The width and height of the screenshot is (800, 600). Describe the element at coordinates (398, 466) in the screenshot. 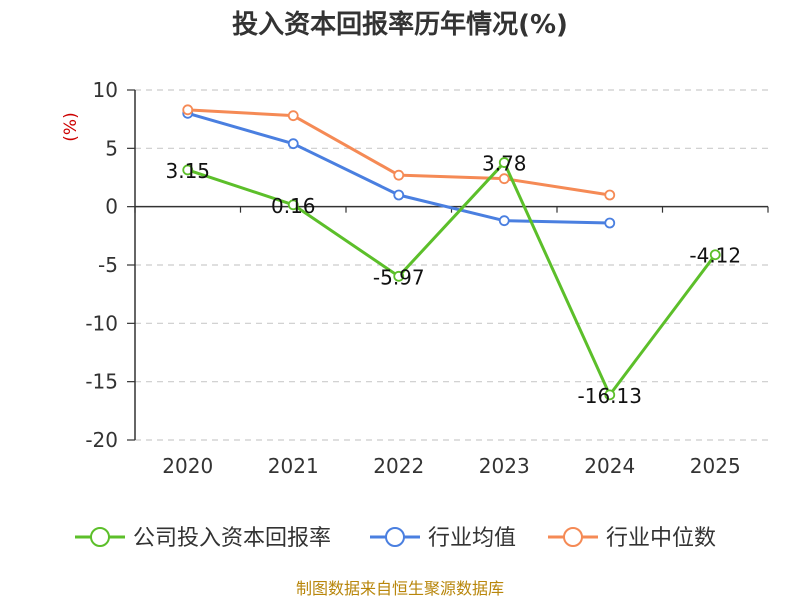

I see `x-tick-label: 2022` at that location.